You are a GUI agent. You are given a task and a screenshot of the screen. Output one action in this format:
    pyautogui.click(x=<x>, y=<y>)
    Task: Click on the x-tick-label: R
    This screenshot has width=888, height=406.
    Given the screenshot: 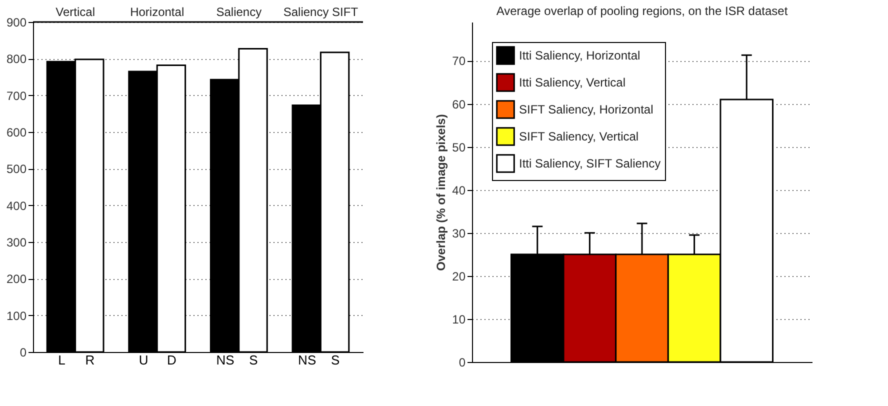 What is the action you would take?
    pyautogui.click(x=90, y=360)
    